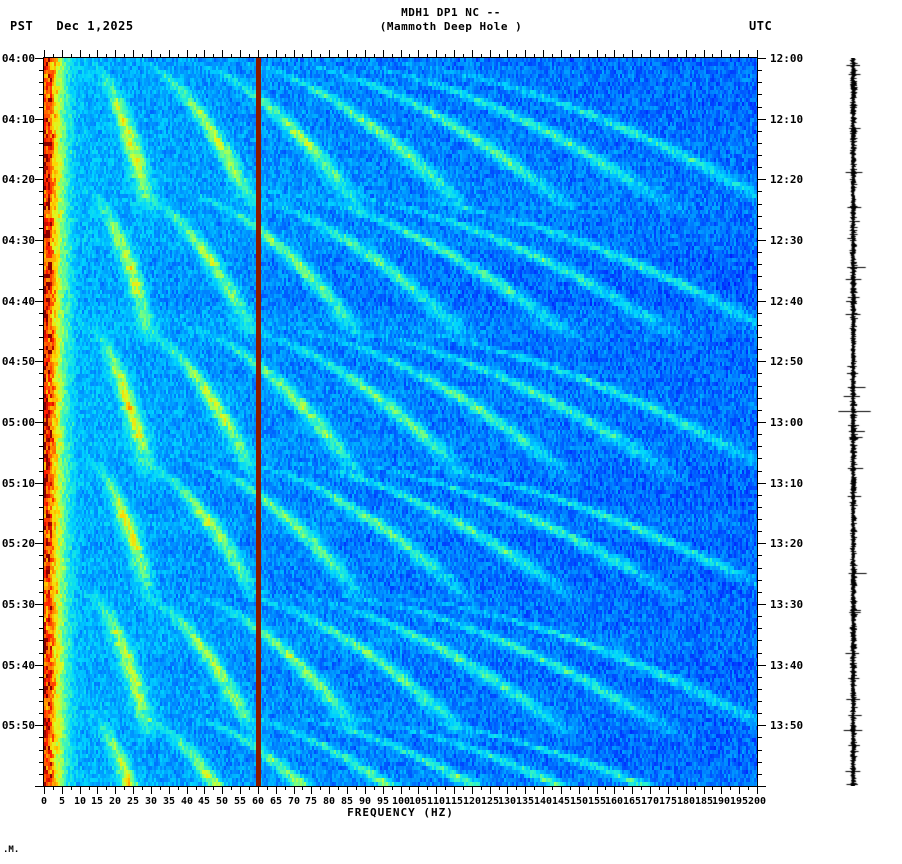  Describe the element at coordinates (18, 725) in the screenshot. I see `y-axis-label-pst: 05:50` at that location.